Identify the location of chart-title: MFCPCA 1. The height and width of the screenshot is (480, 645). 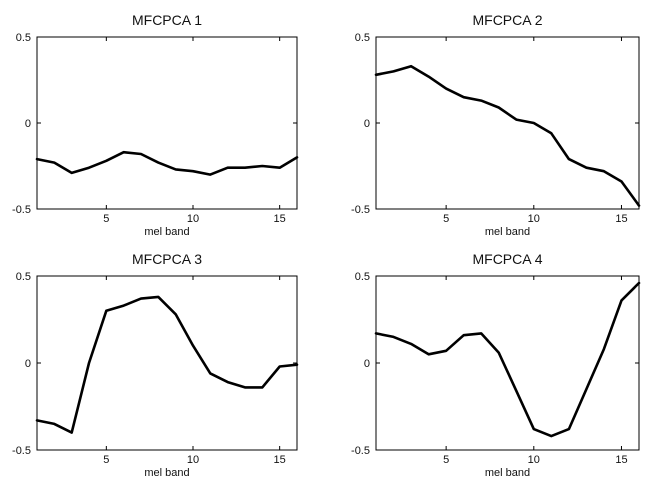
(167, 20).